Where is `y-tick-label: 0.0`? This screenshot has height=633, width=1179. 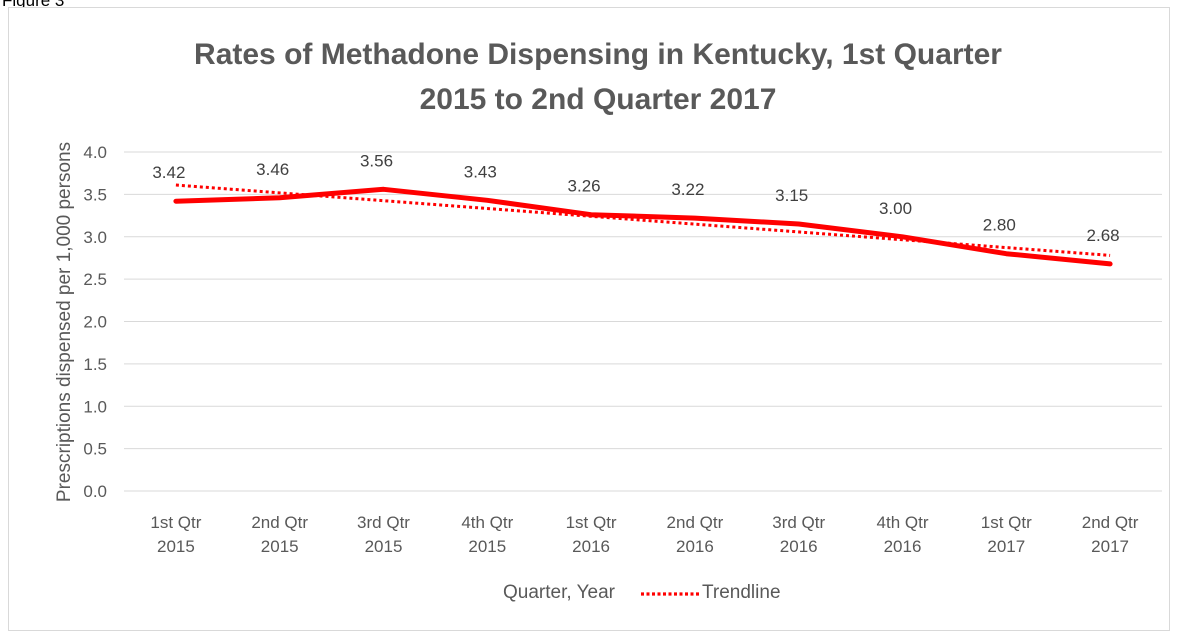 y-tick-label: 0.0 is located at coordinates (95, 491).